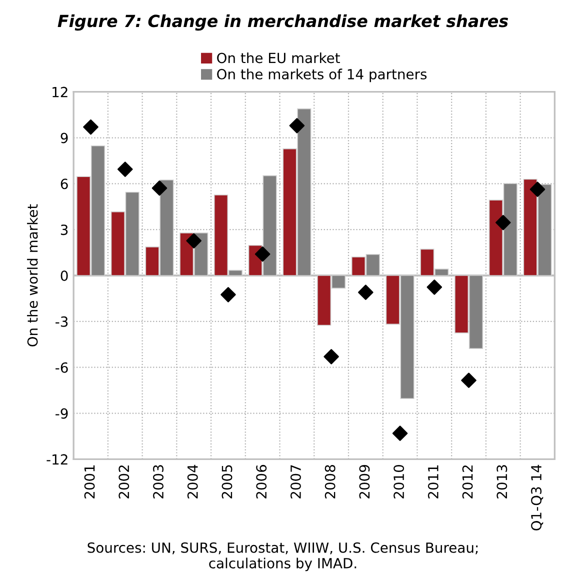 Image resolution: width=566 pixels, height=574 pixels. What do you see at coordinates (192, 481) in the screenshot?
I see `x-tick-label: 2004` at bounding box center [192, 481].